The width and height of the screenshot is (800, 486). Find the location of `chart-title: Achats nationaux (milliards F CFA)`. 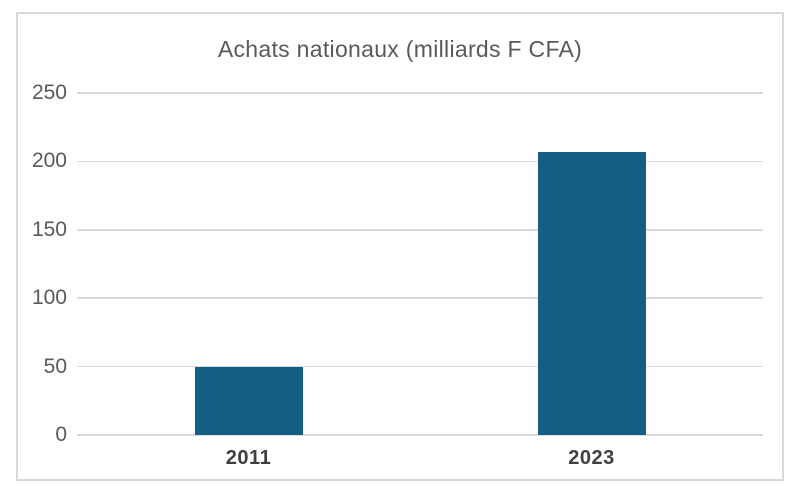

chart-title: Achats nationaux (milliards F CFA) is located at coordinates (400, 49).